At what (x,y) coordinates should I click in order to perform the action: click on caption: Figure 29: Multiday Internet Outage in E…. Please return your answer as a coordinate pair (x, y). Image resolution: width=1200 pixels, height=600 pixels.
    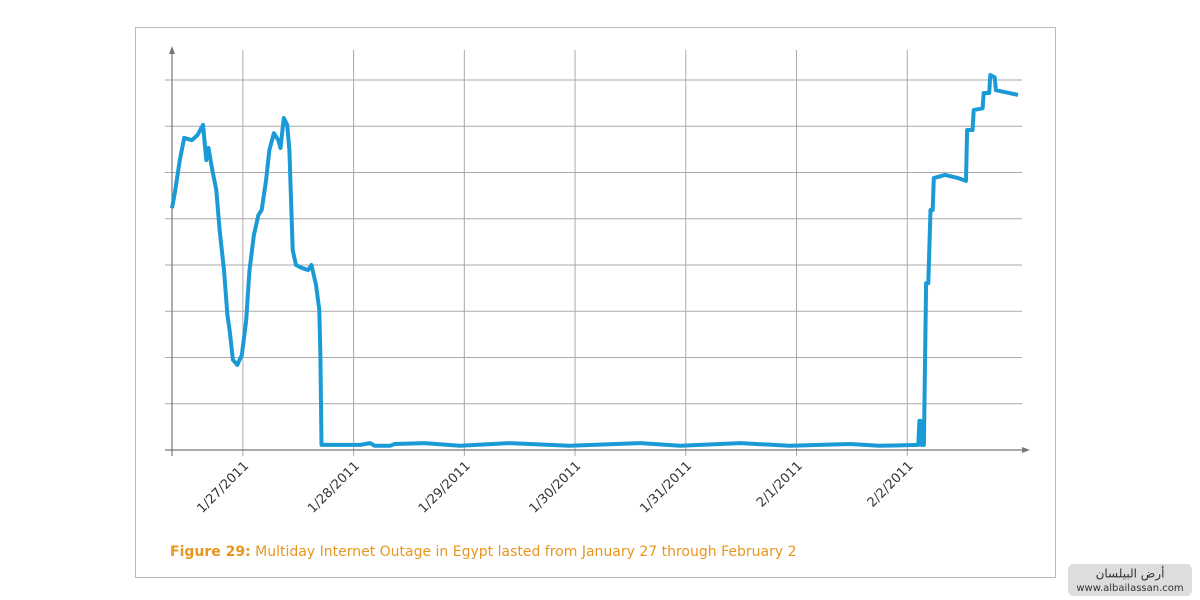
    Looking at the image, I should click on (483, 552).